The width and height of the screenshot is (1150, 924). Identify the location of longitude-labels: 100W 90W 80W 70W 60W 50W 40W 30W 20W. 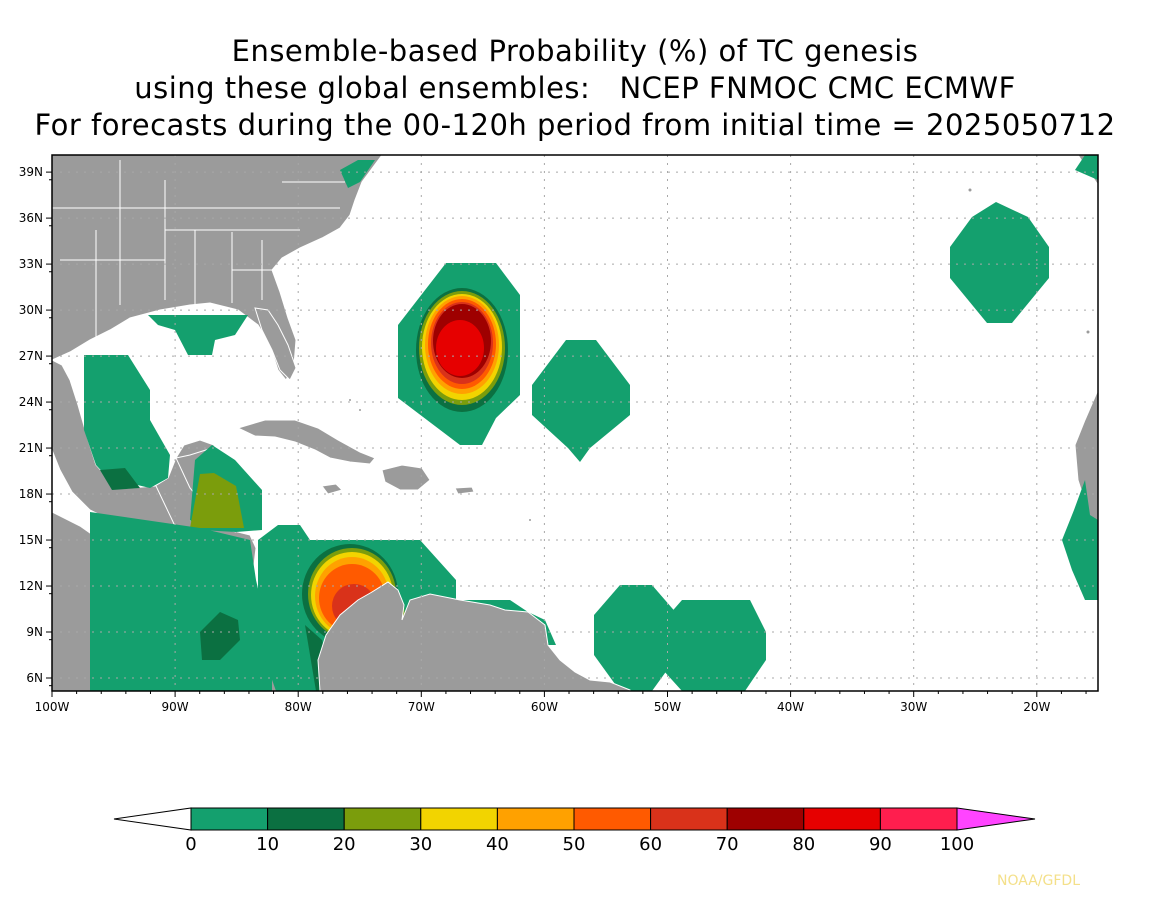
(543, 707).